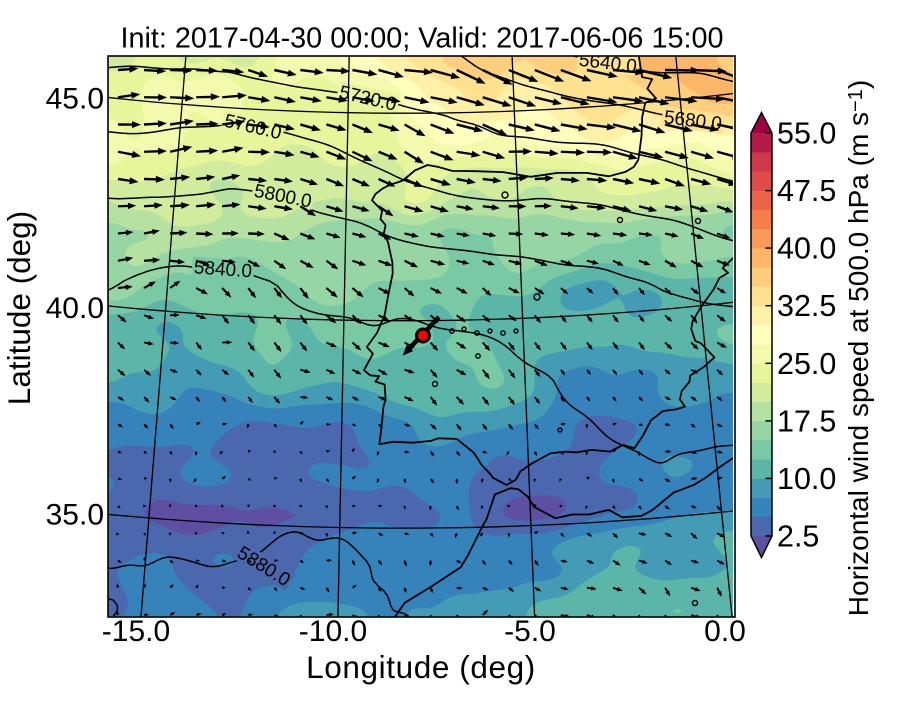  What do you see at coordinates (806, 364) in the screenshot?
I see `svg-text: 25.0` at bounding box center [806, 364].